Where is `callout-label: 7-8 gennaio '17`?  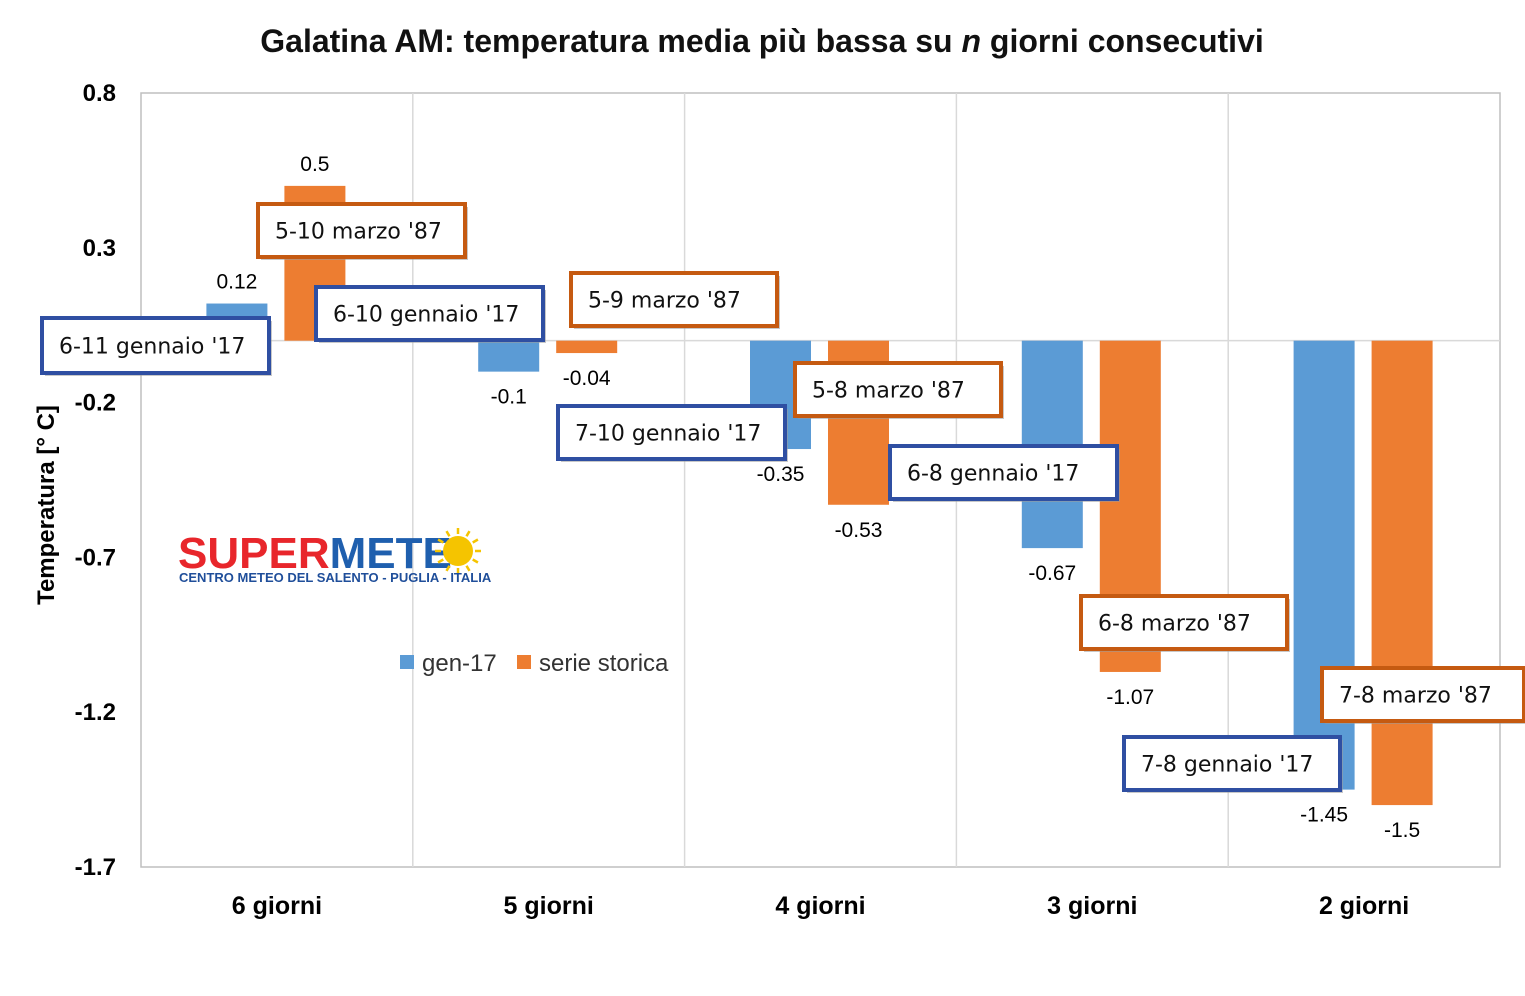
callout-label: 7-8 gennaio '17 is located at coordinates (1227, 765).